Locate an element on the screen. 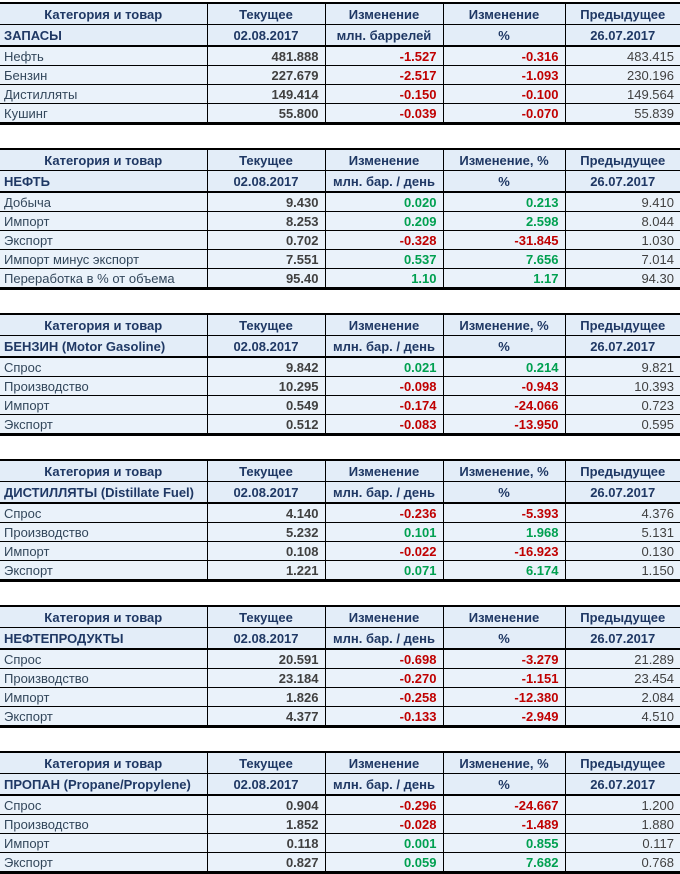 The width and height of the screenshot is (680, 874). table-row: Экспорт 1.221 0.071 6.174 1.150 is located at coordinates (340, 570).